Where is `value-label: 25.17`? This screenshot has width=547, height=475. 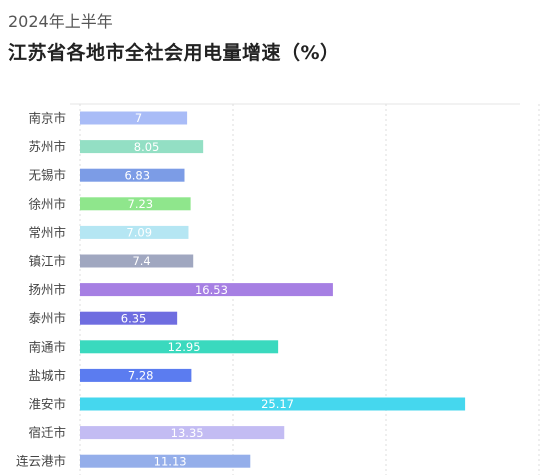 value-label: 25.17 is located at coordinates (277, 404).